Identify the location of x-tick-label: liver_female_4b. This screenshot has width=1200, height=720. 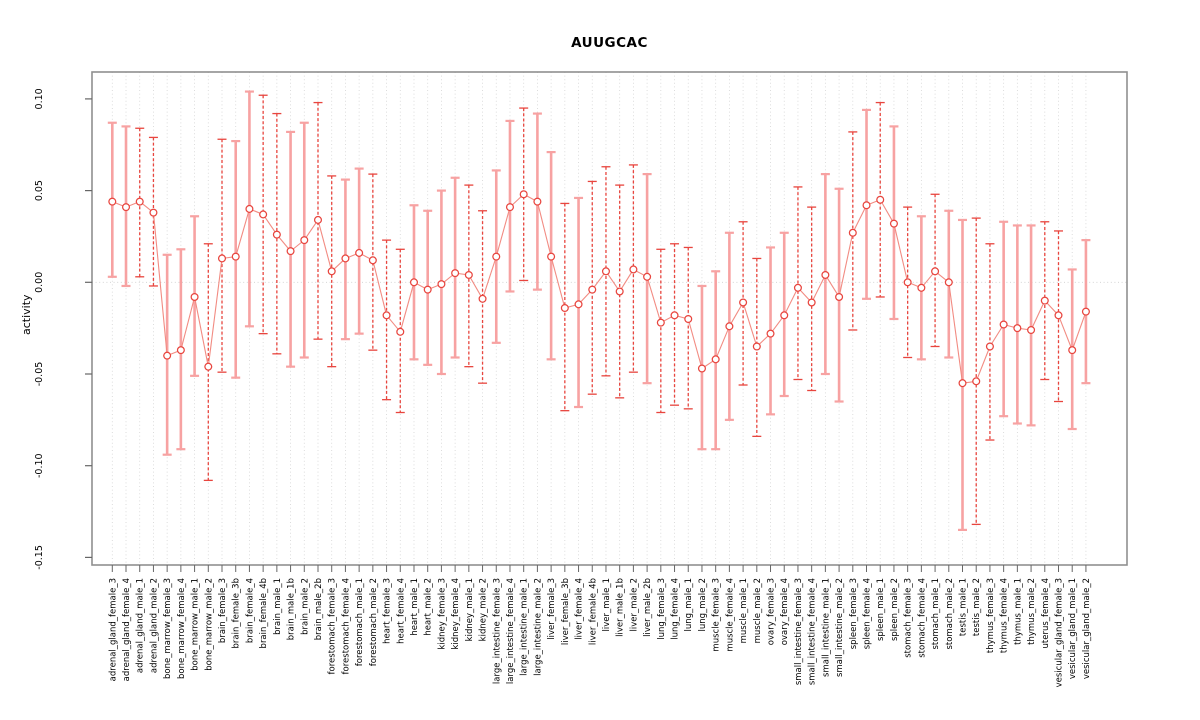
(593, 611).